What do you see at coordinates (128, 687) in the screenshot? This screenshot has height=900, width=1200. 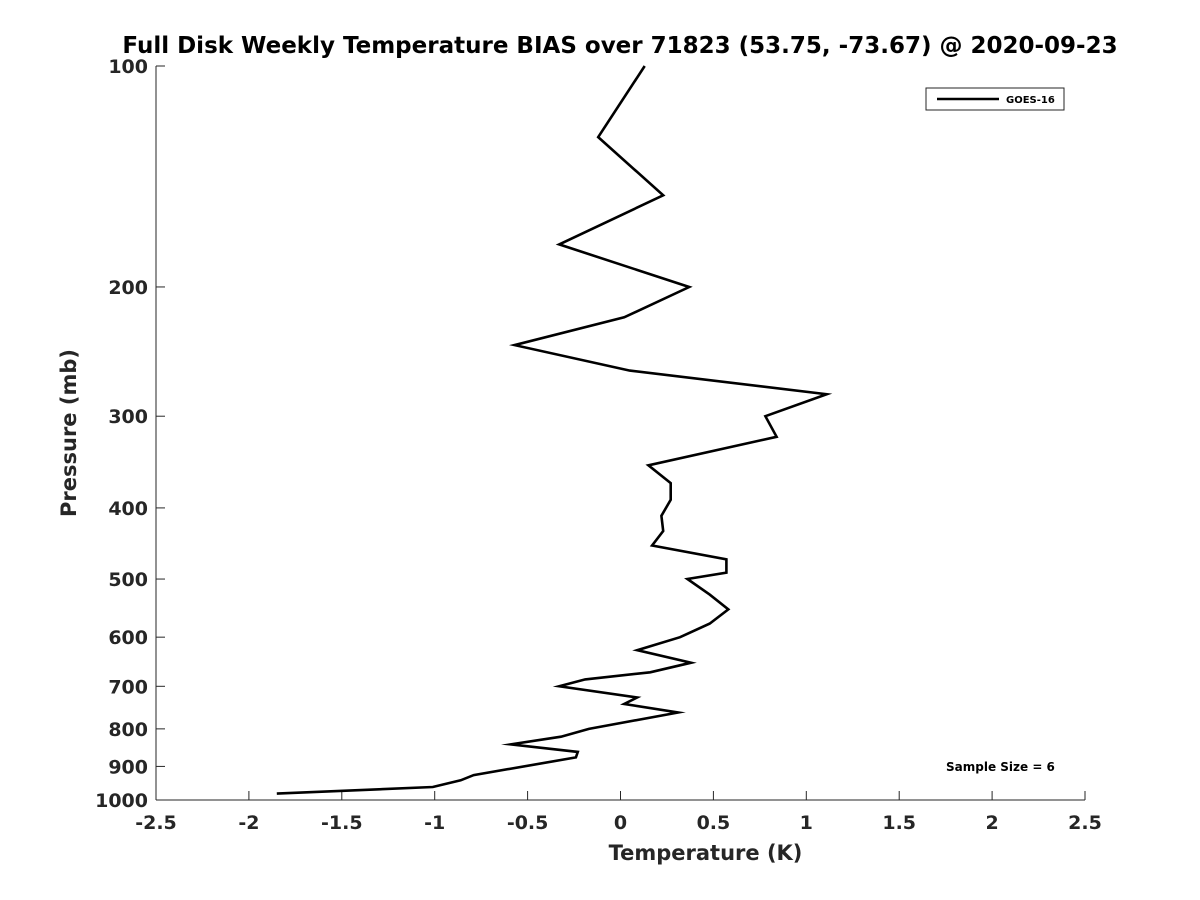 I see `y-tick-label: 700` at bounding box center [128, 687].